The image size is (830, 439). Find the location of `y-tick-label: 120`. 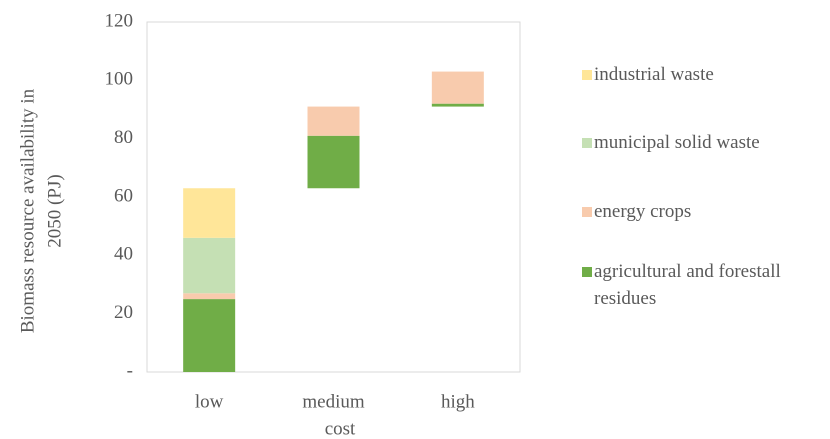

y-tick-label: 120 is located at coordinates (119, 20).